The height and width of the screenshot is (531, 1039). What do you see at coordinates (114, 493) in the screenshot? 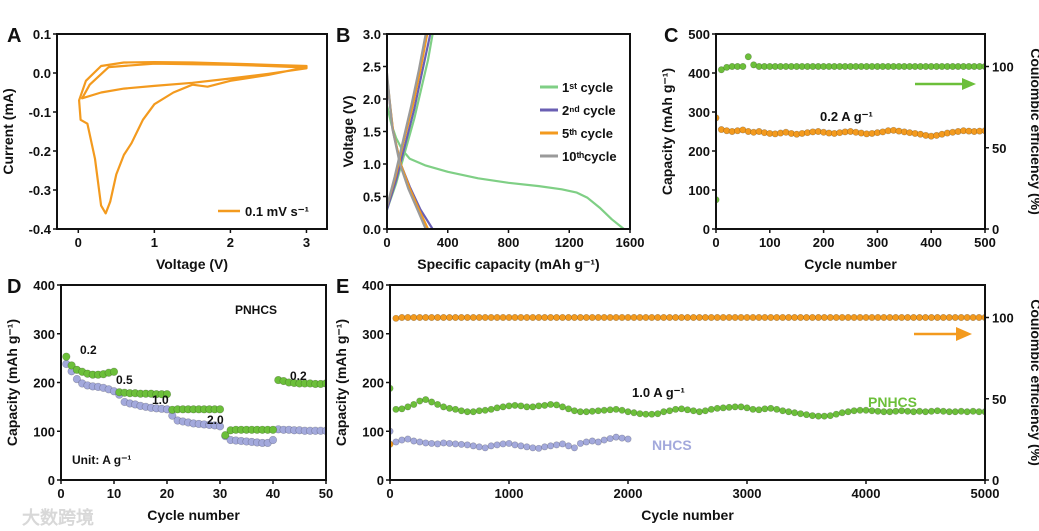
I see `x-tick-label: 10` at bounding box center [114, 493].